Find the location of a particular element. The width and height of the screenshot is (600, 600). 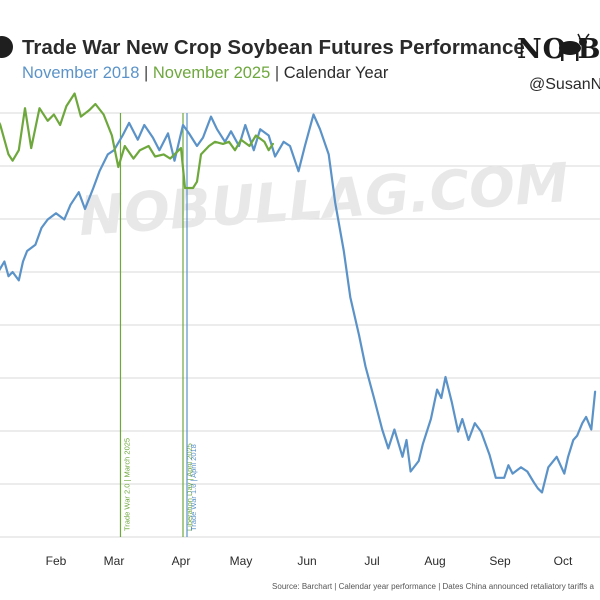

social-handle: @SusanN is located at coordinates (564, 84).